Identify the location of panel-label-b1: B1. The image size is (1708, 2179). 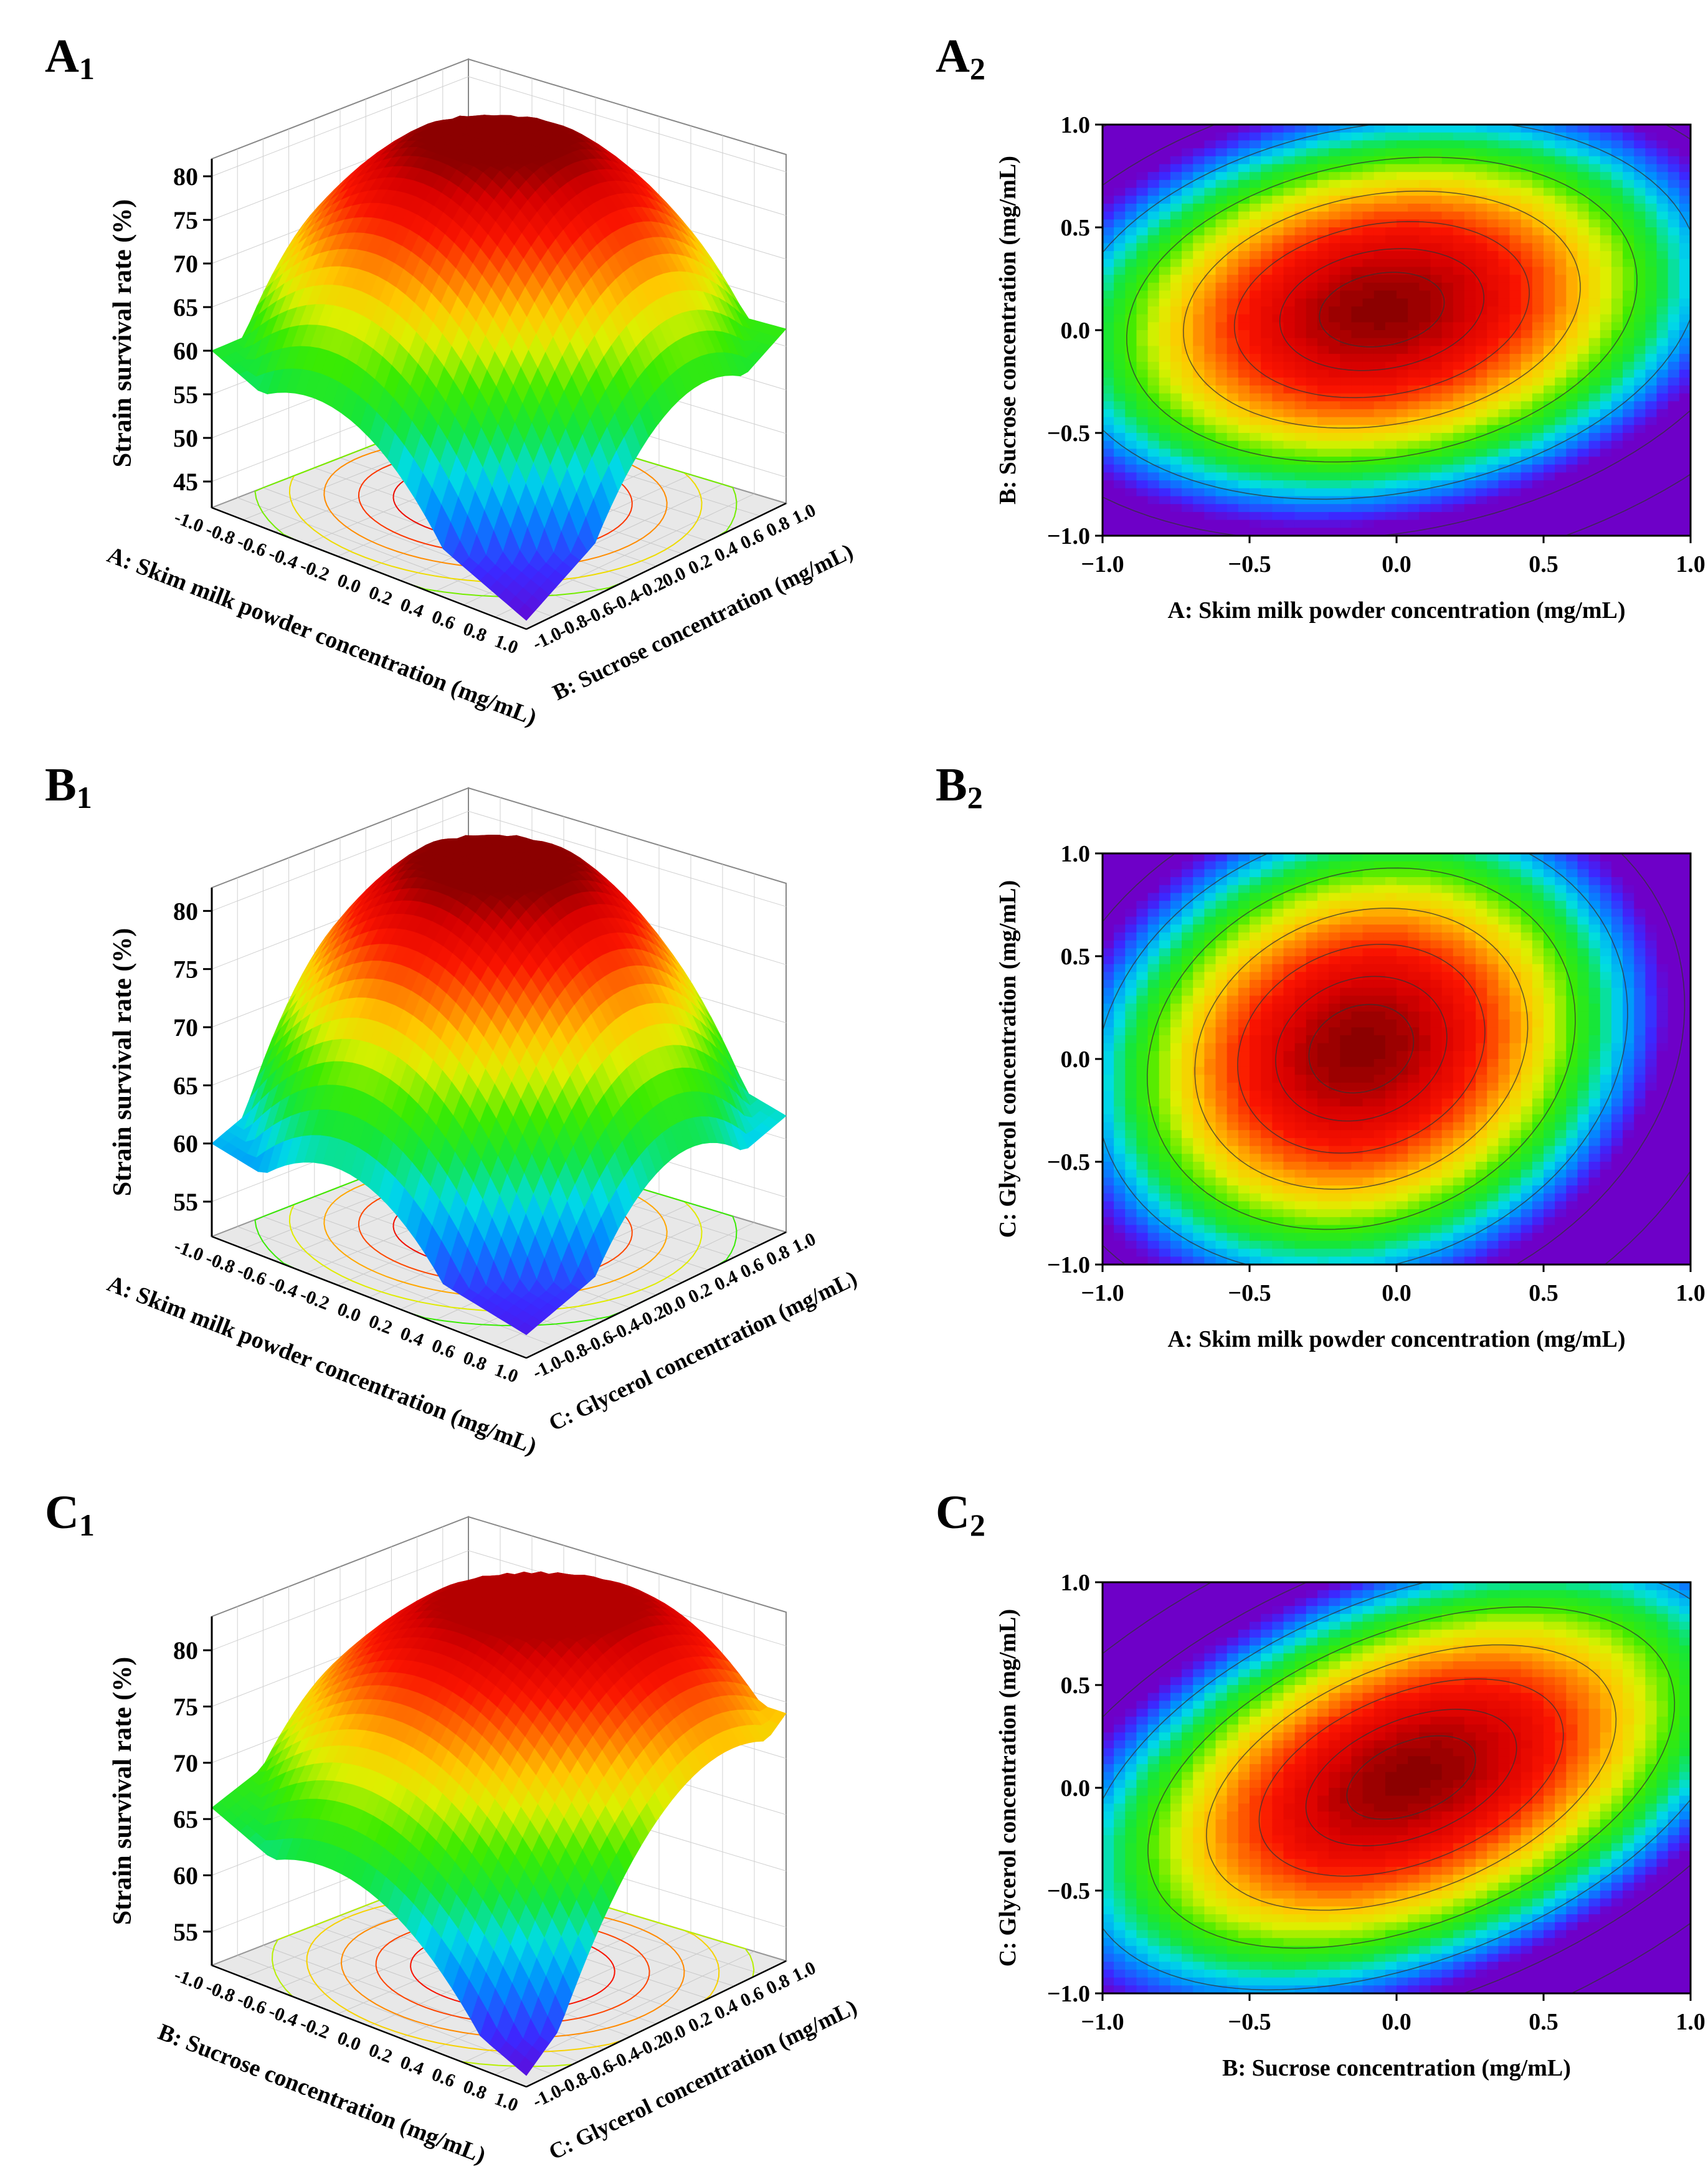
(68, 787).